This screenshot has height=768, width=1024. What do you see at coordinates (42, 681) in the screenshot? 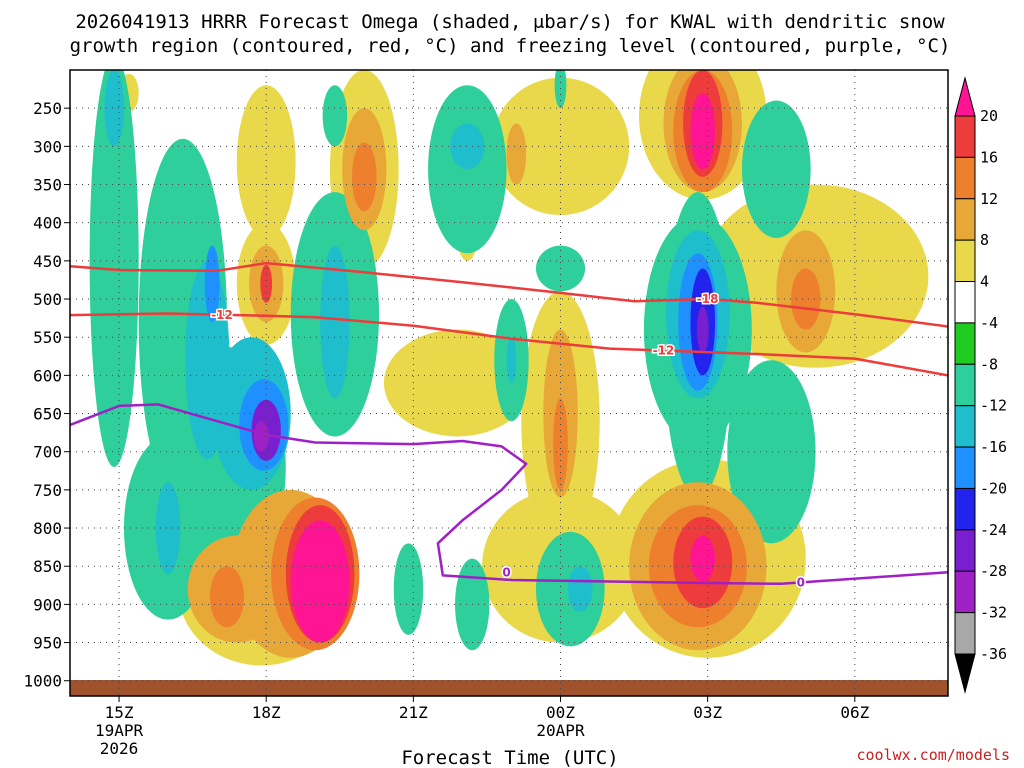
I see `y-tick-label-1000: 1000` at bounding box center [42, 681].